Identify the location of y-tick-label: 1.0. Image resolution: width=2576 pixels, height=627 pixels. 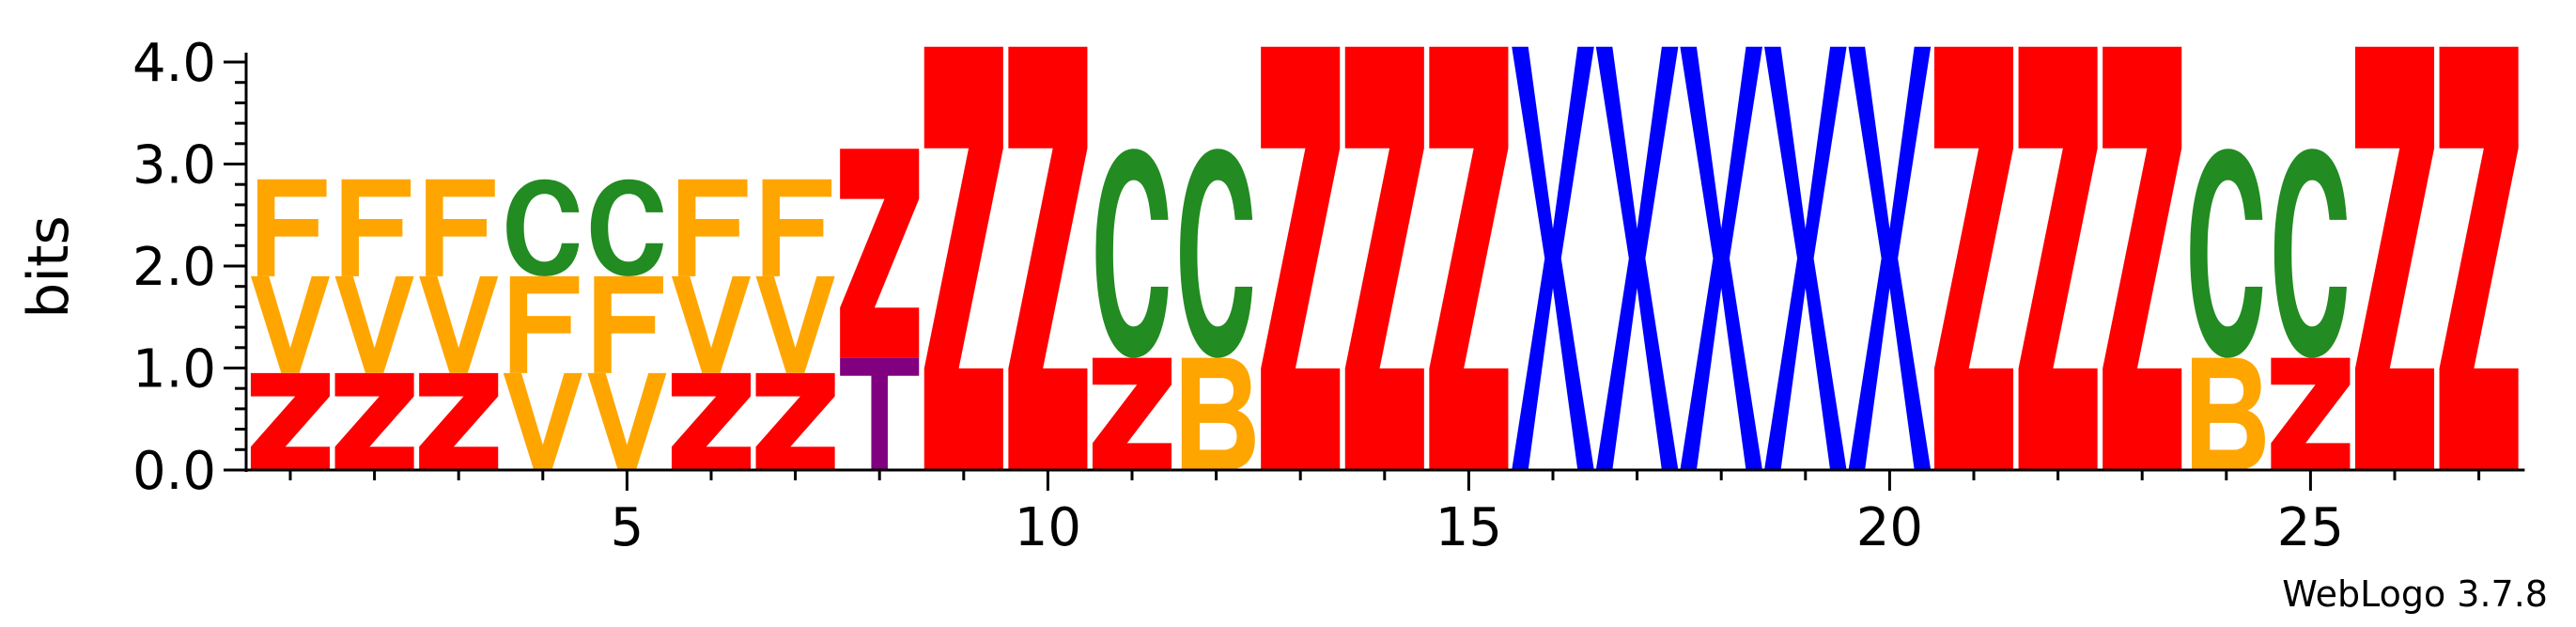
(174, 369).